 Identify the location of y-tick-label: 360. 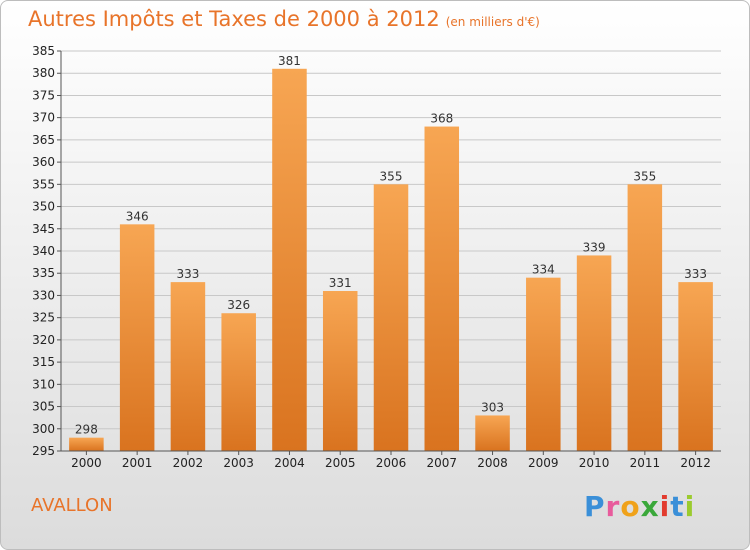
(43, 162).